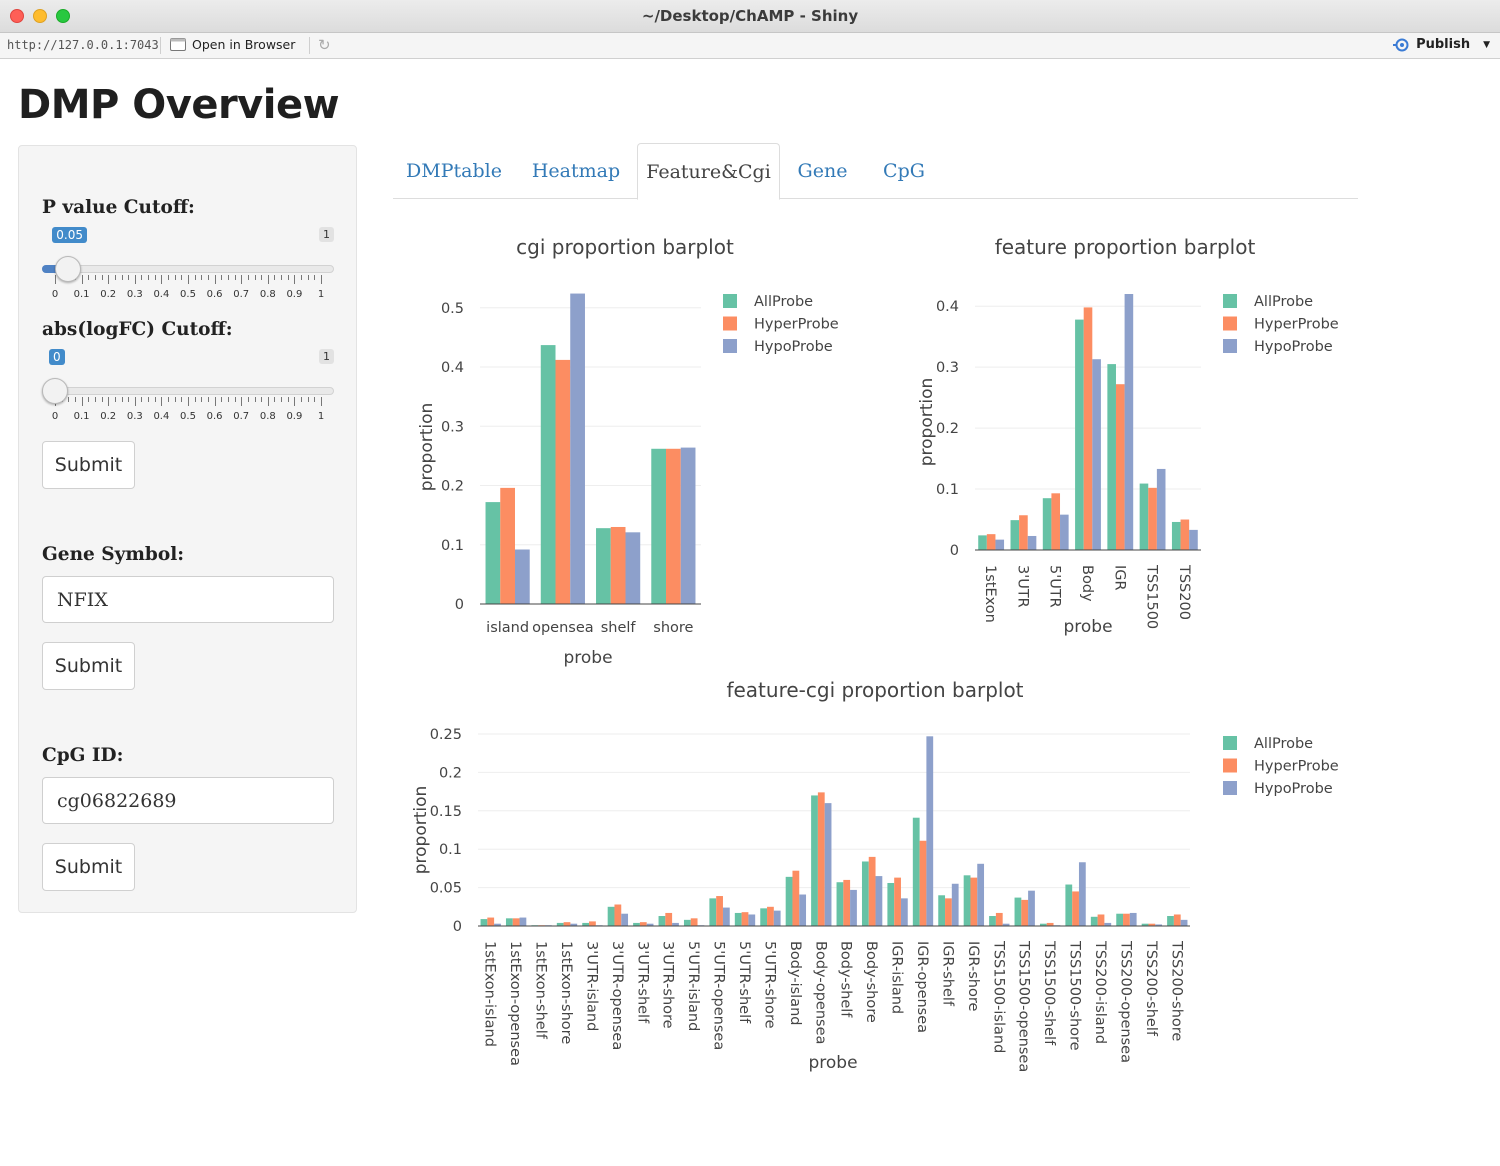  Describe the element at coordinates (446, 812) in the screenshot. I see `y-tick-label: 0.15` at that location.